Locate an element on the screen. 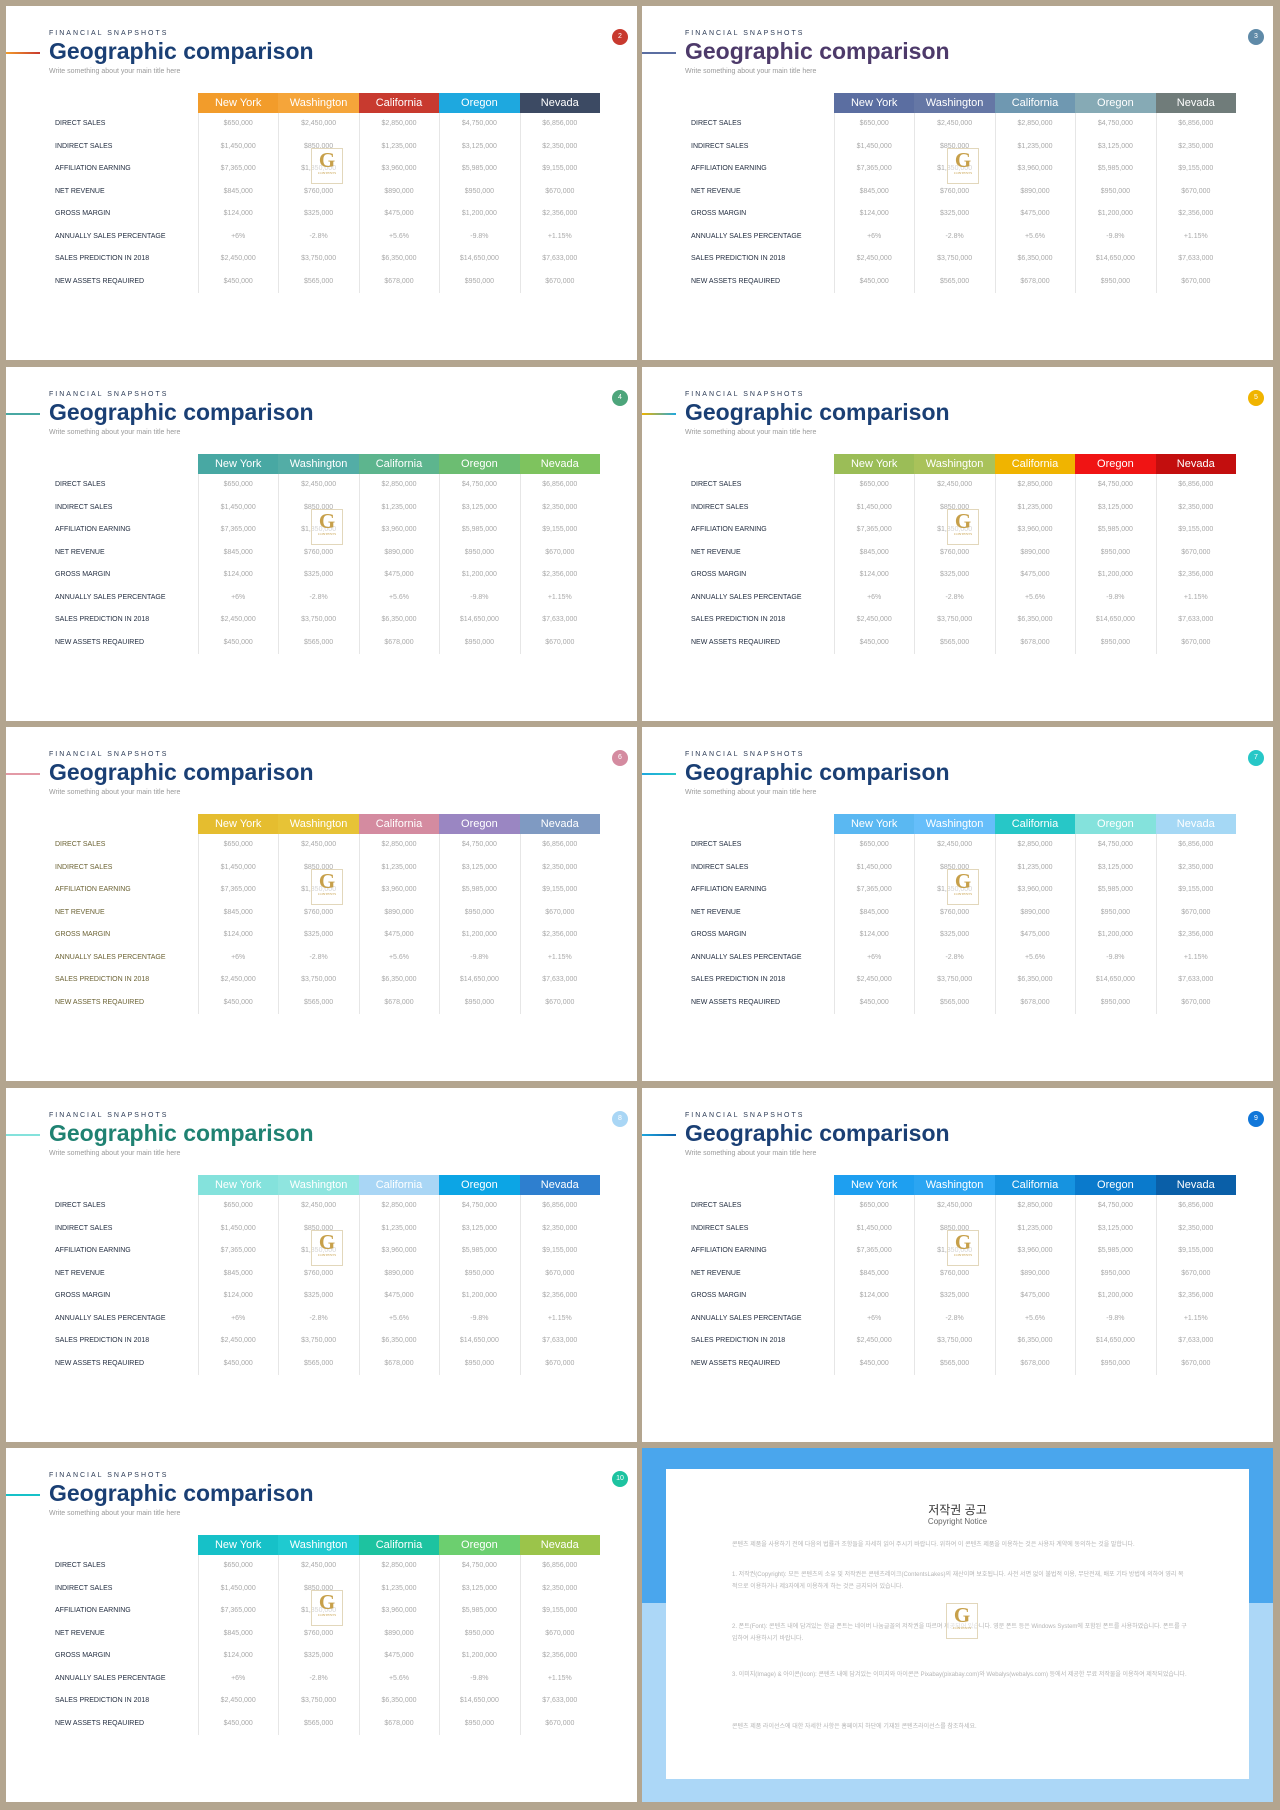 The width and height of the screenshot is (1280, 1810). table-cell: +1.15% is located at coordinates (1195, 957).